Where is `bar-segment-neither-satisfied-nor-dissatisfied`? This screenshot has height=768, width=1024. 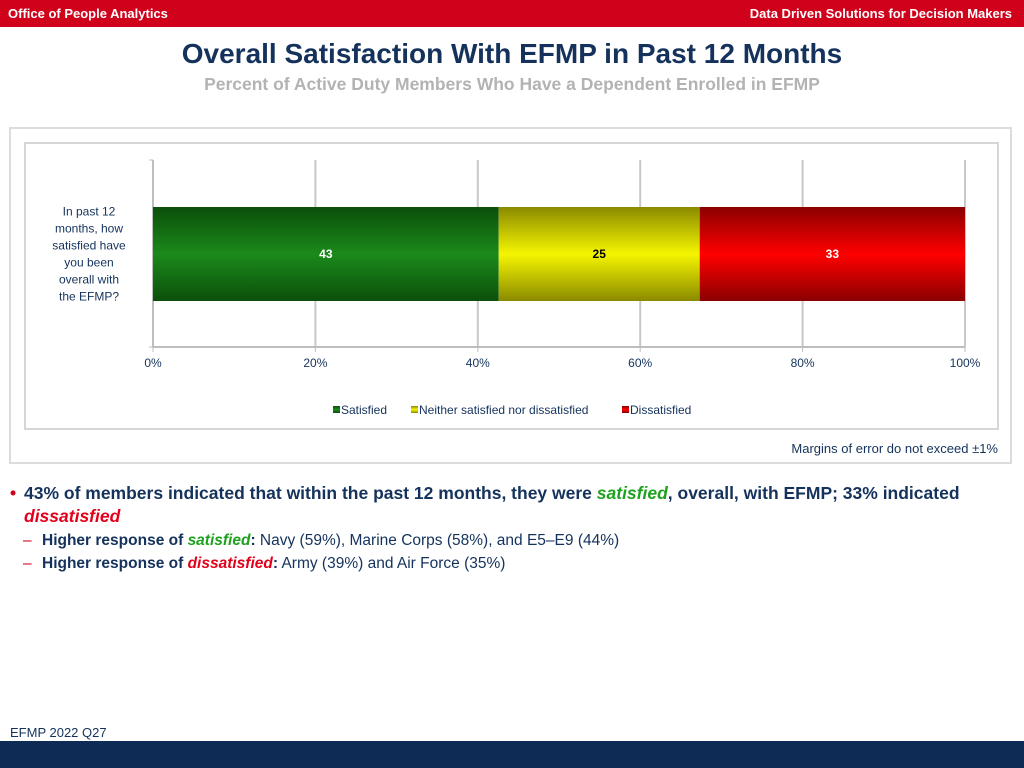
bar-segment-neither-satisfied-nor-dissatisfied is located at coordinates (599, 254).